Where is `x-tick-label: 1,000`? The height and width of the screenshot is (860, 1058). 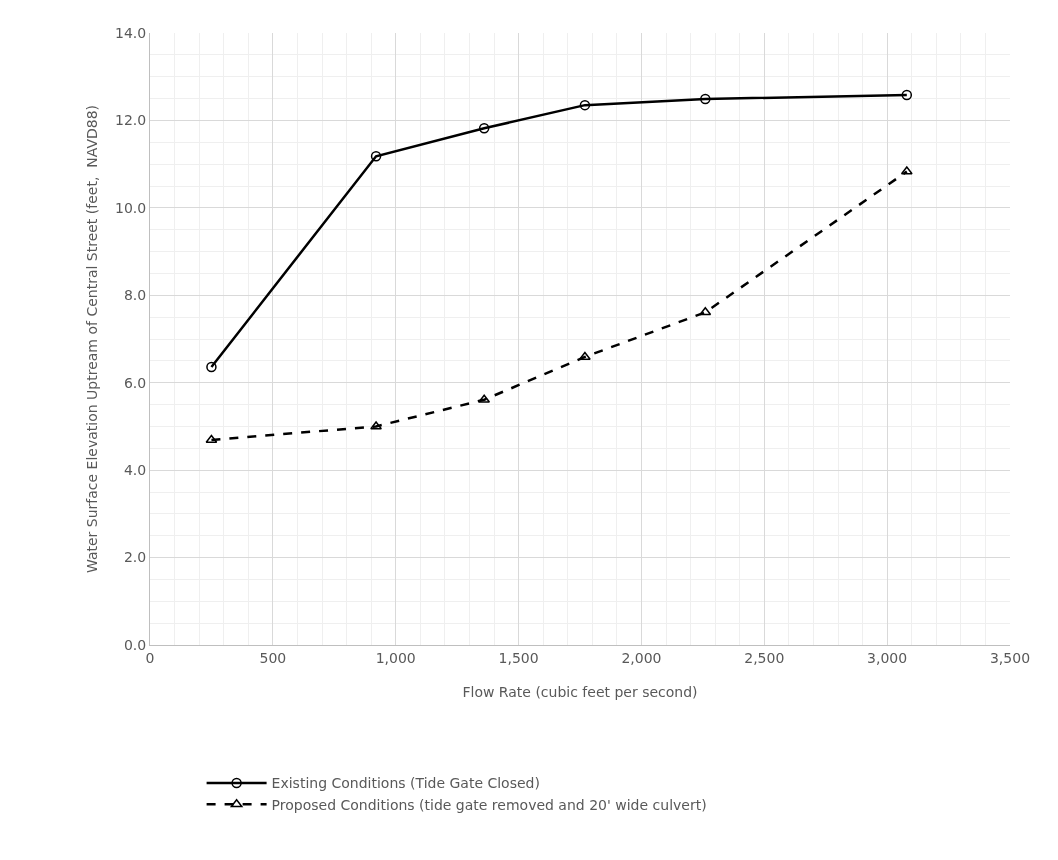
x-tick-label: 1,000 is located at coordinates (395, 657).